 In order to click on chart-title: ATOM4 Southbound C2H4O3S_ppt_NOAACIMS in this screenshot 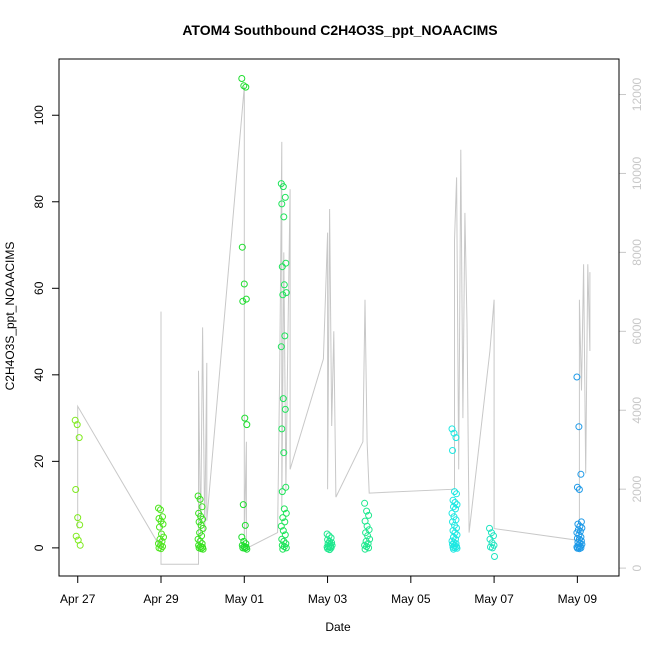, I will do `click(339, 30)`.